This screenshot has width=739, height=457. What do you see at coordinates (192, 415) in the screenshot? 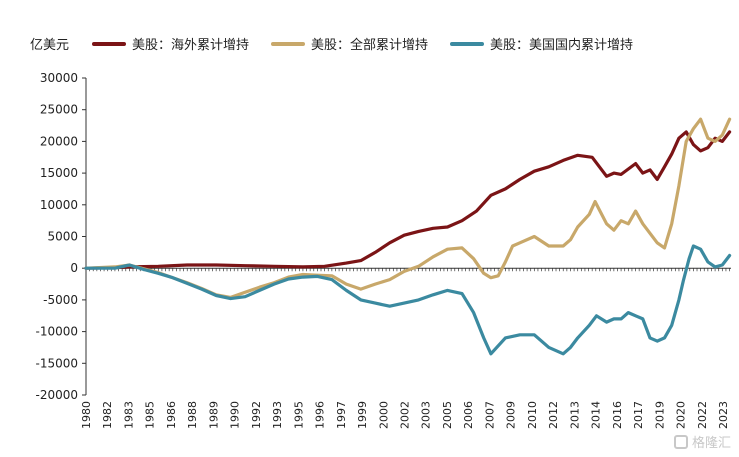
I see `x-tick-label: 1988` at bounding box center [192, 415].